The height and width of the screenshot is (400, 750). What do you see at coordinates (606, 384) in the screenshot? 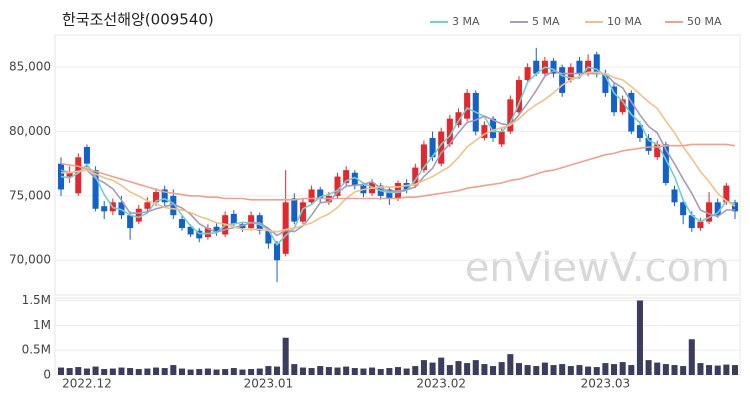
I see `x-tick-label: 2023.03` at bounding box center [606, 384].